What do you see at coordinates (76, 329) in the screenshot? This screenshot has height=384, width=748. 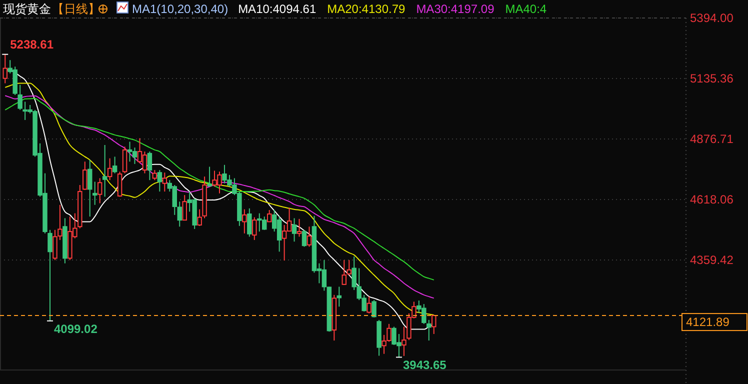 I see `annotation: 4099.02` at bounding box center [76, 329].